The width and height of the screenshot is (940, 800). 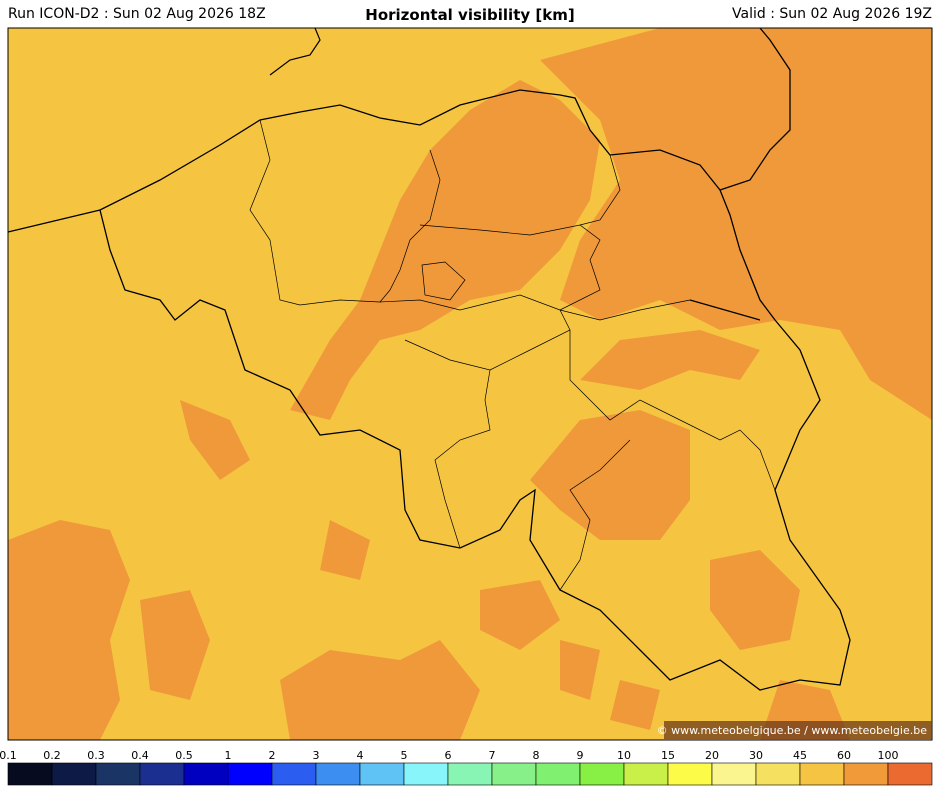 What do you see at coordinates (470, 15) in the screenshot?
I see `map-title: Horizontal visibility [km]` at bounding box center [470, 15].